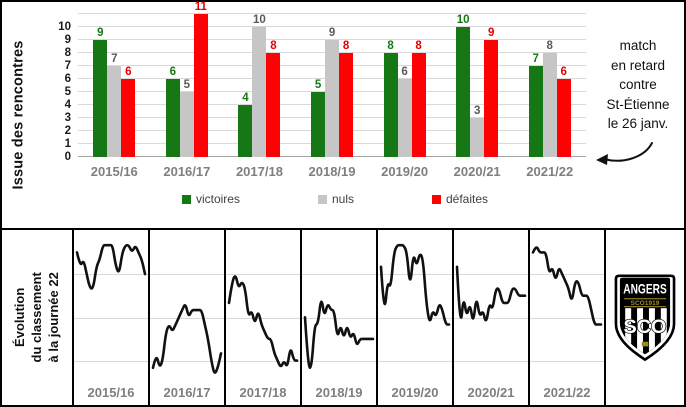  What do you see at coordinates (638, 65) in the screenshot?
I see `annotation-line: en retard` at bounding box center [638, 65].